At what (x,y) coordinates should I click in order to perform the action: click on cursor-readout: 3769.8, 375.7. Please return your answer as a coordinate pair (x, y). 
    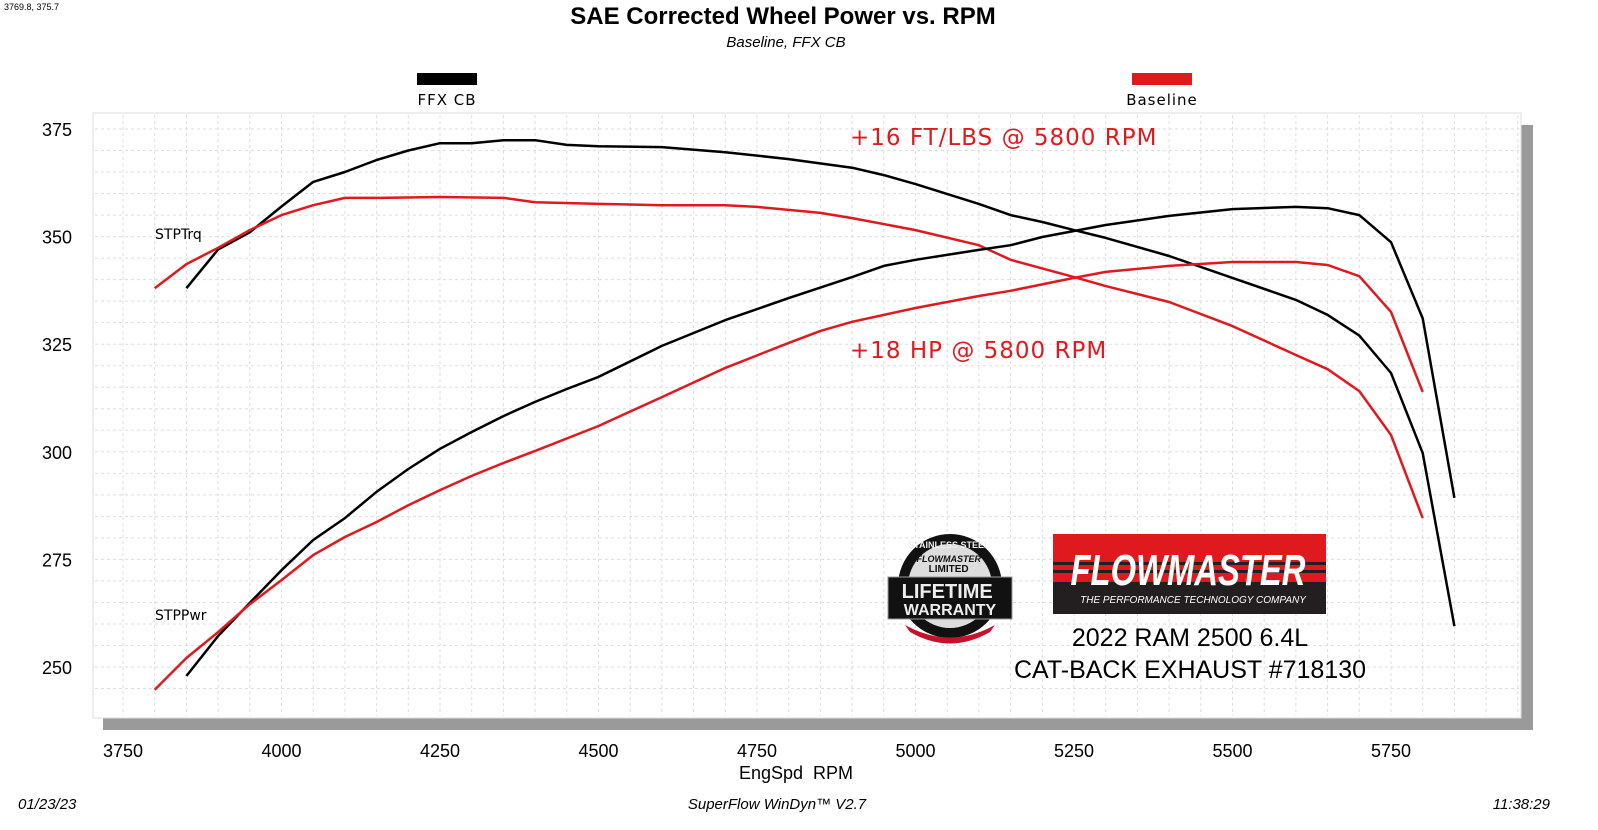
    Looking at the image, I should click on (31, 7).